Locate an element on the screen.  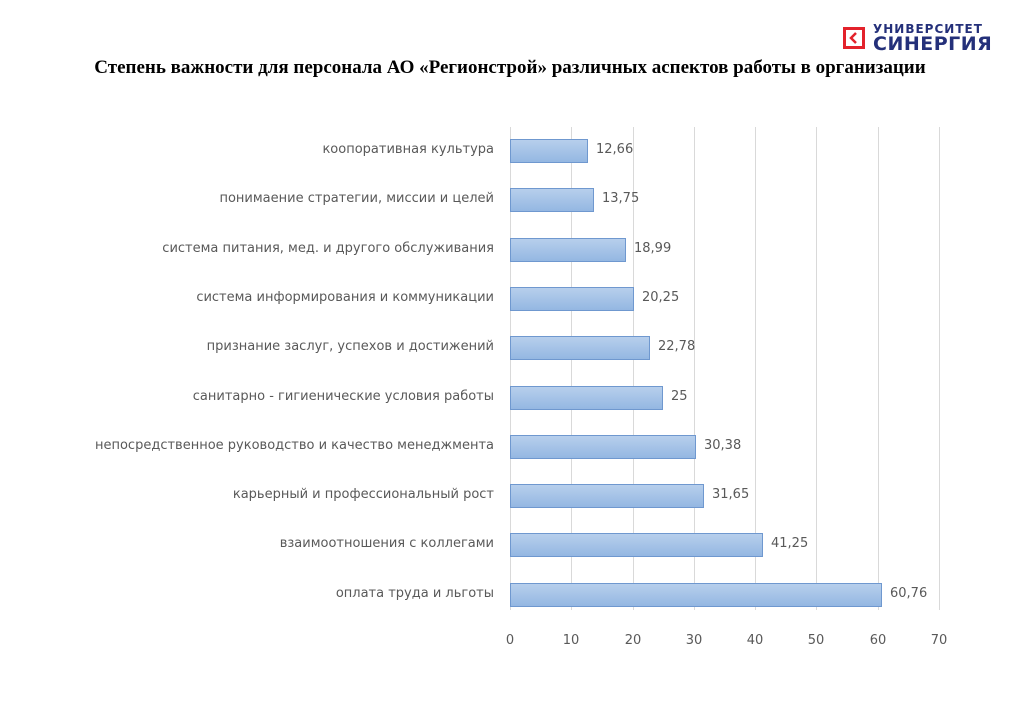
category-label: коопоративная культура is located at coordinates (408, 149).